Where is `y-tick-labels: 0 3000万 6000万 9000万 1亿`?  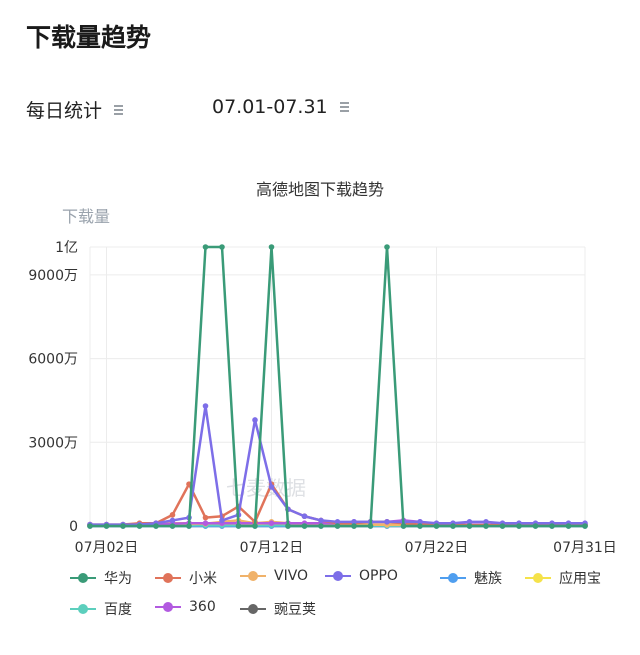
y-tick-labels: 0 3000万 6000万 9000万 1亿 is located at coordinates (53, 387).